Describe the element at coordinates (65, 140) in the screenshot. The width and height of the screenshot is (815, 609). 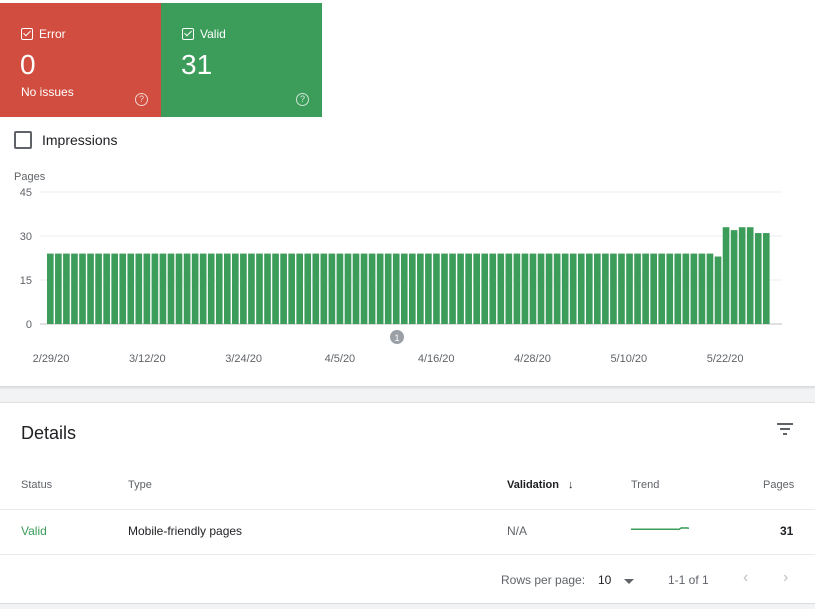
I see `impressions-toggle: Impressions` at that location.